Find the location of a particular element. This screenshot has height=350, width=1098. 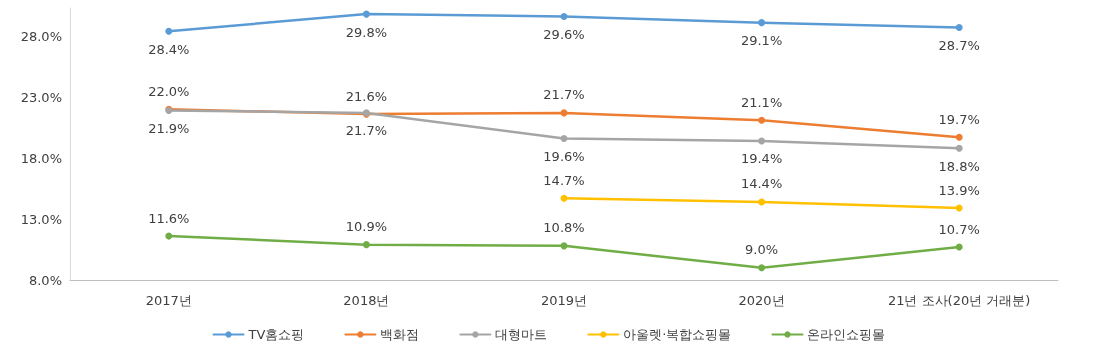

data-label: 29.6% is located at coordinates (564, 35).